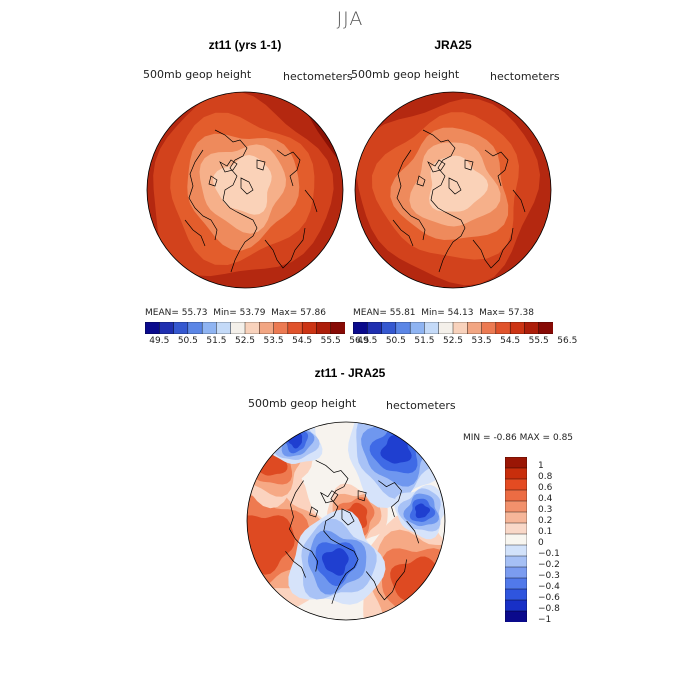 The width and height of the screenshot is (700, 700). I want to click on colorbar-tick-label: 1, so click(541, 466).